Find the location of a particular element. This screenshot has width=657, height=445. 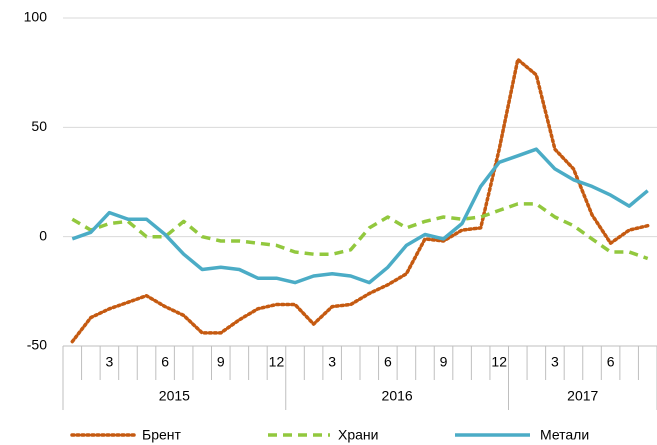

legend-label: Метали is located at coordinates (564, 435).